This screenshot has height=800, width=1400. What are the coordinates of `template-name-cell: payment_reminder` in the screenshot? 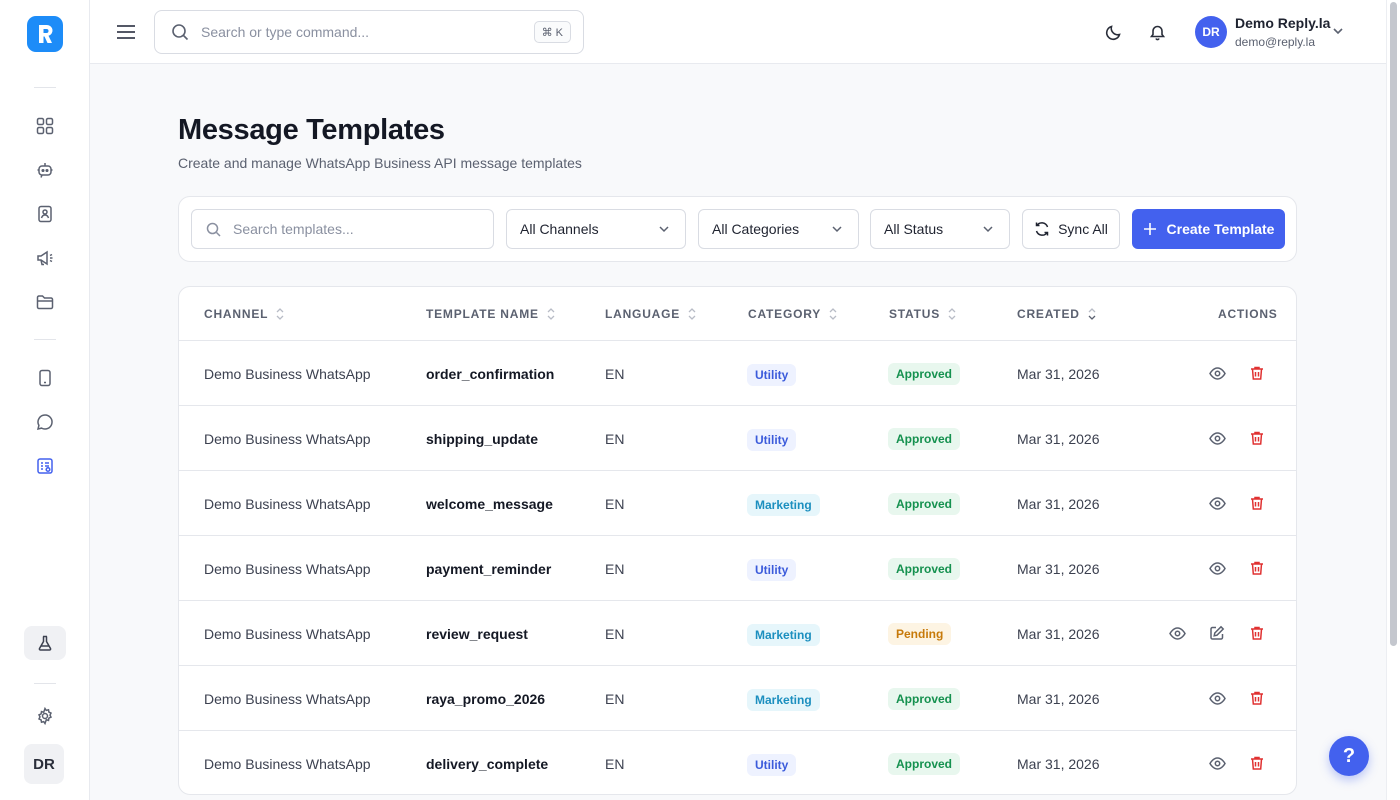 It's located at (489, 568).